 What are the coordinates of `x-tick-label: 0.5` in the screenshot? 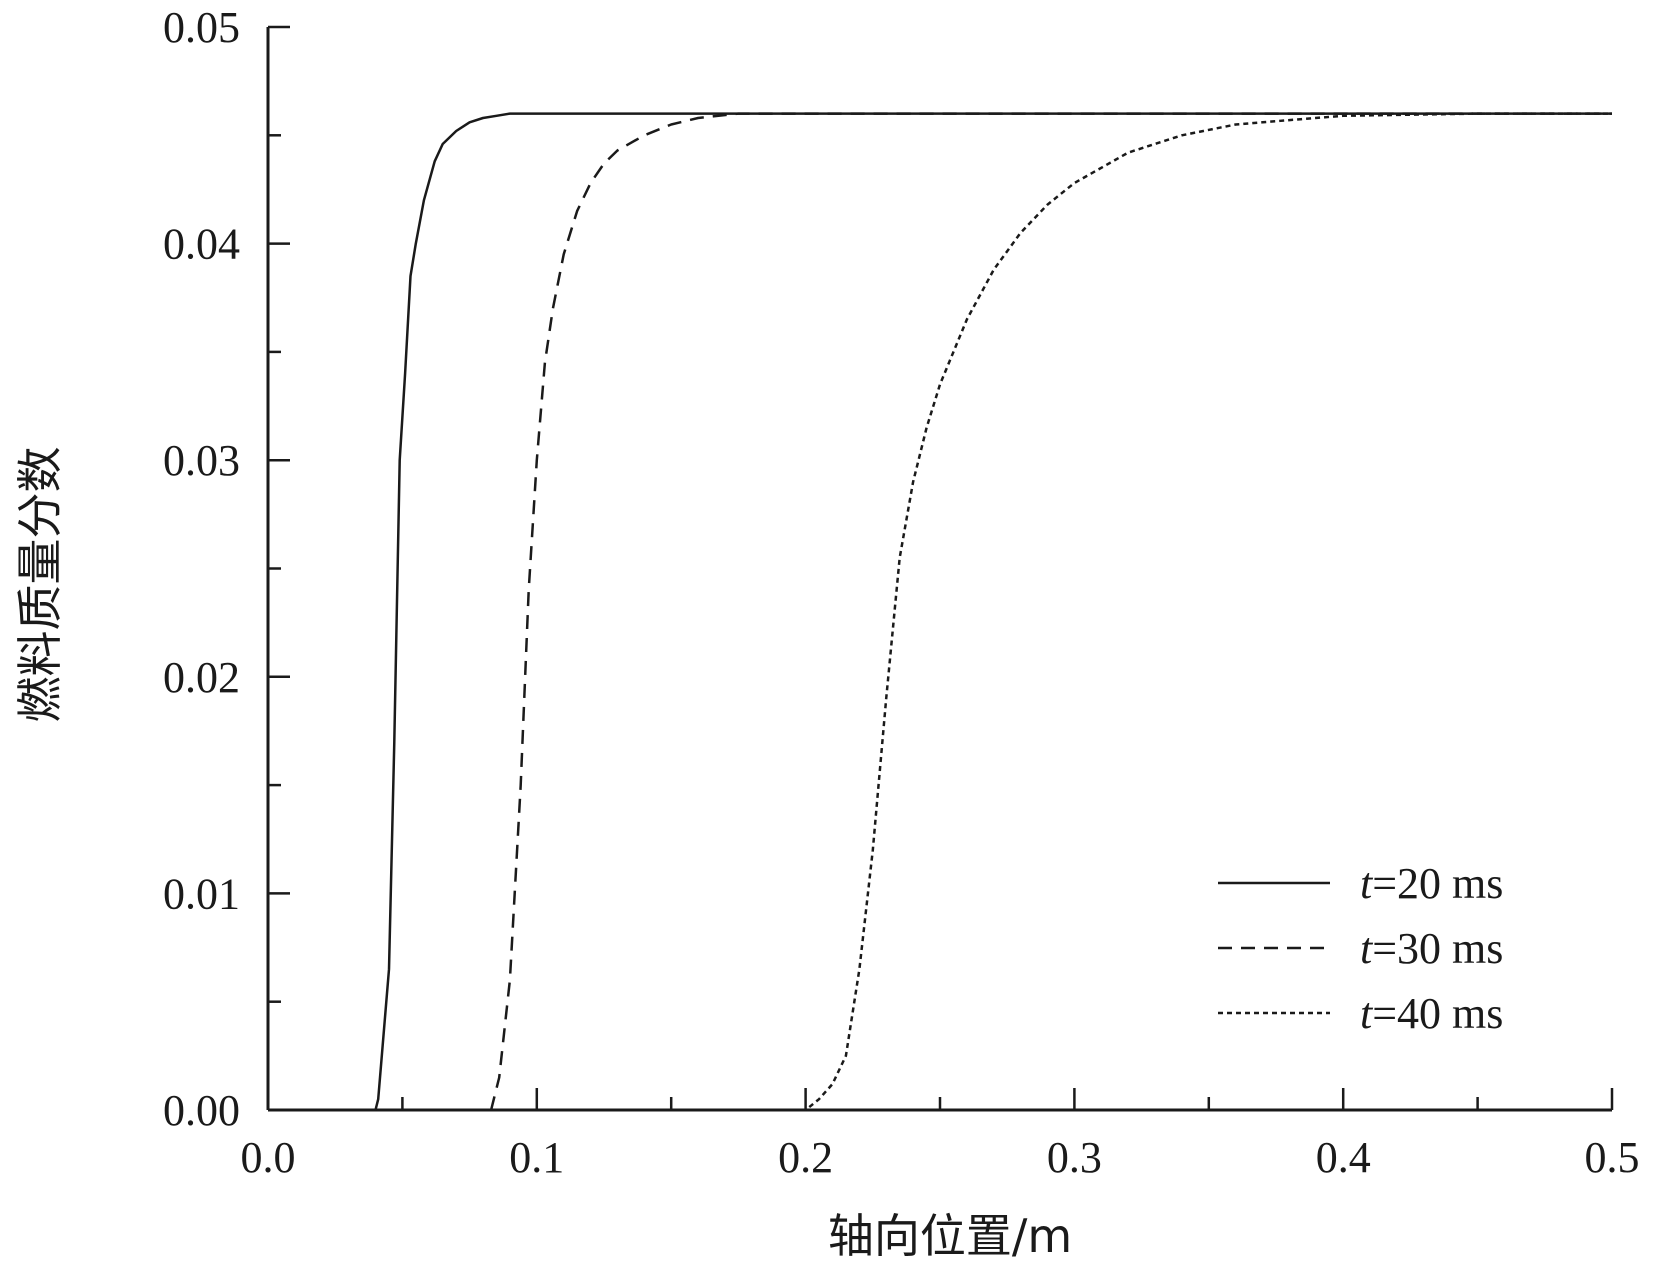 It's located at (1612, 1157).